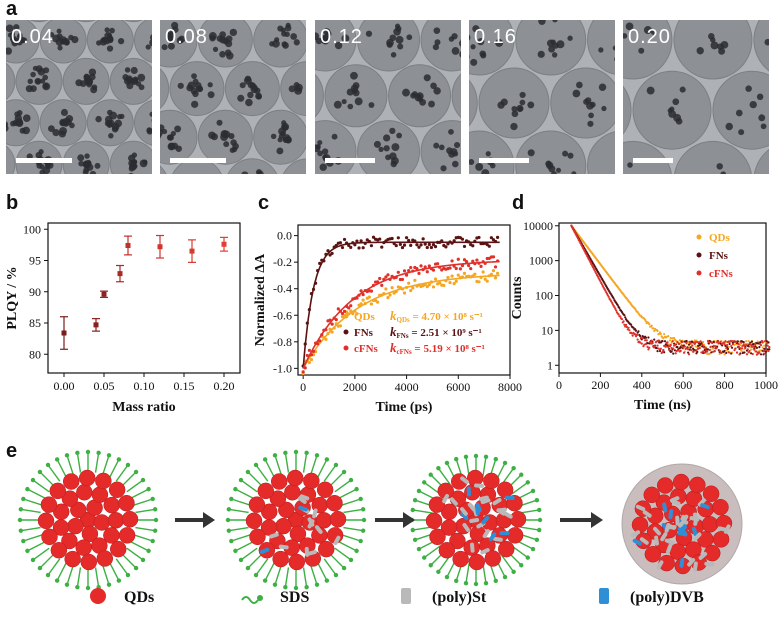 This screenshot has height=618, width=784. I want to click on legend-series-name: QDs, so click(720, 238).